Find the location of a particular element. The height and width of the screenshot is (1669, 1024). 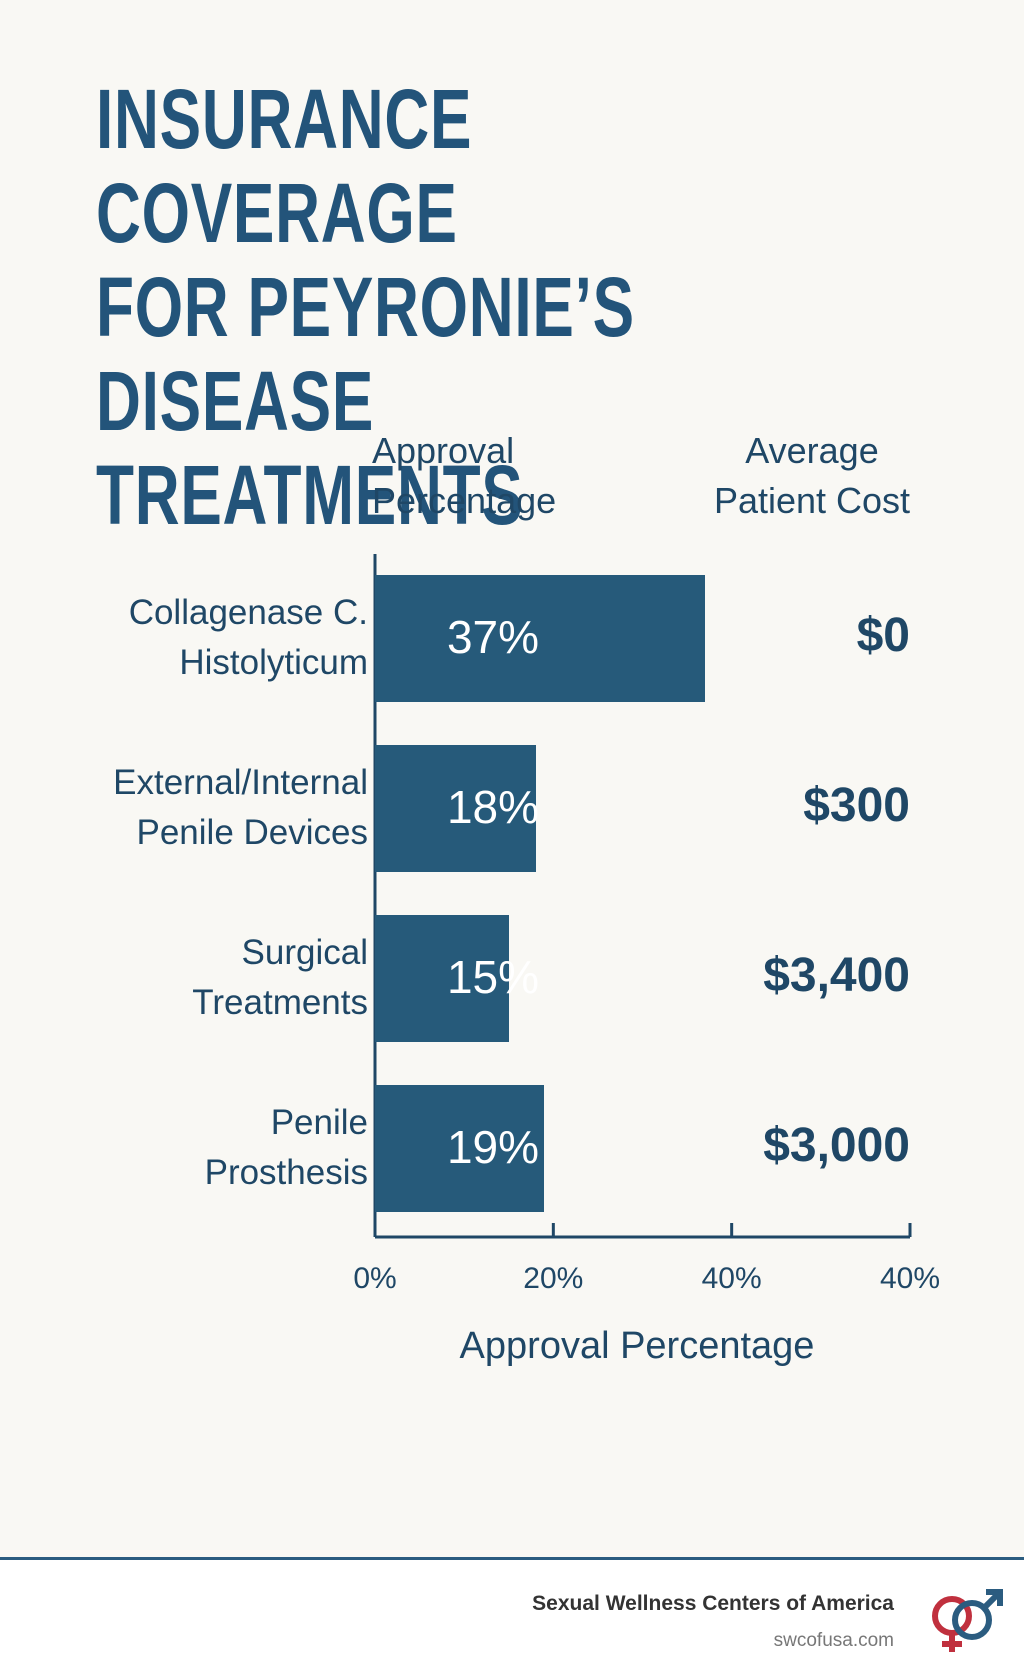

category-label: Collagenase C. Histolyticum is located at coordinates (248, 637).